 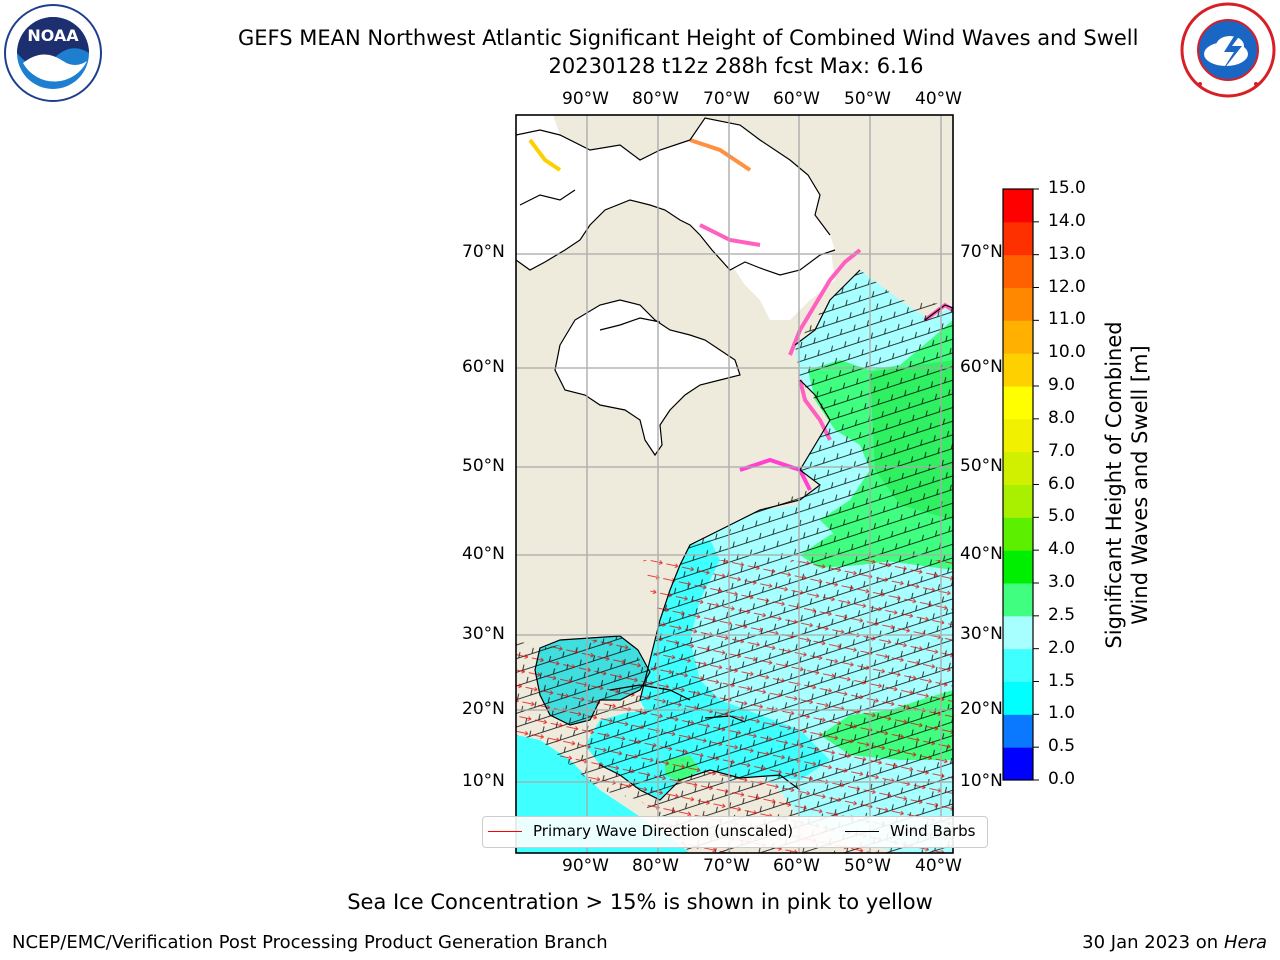 What do you see at coordinates (1062, 516) in the screenshot?
I see `colorbar-tick-label: 5.0` at bounding box center [1062, 516].